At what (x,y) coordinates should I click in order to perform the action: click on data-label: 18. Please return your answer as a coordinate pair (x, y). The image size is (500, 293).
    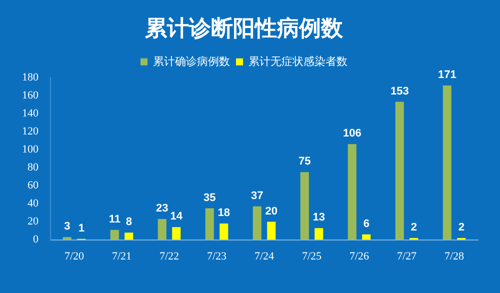
    Looking at the image, I should click on (224, 213).